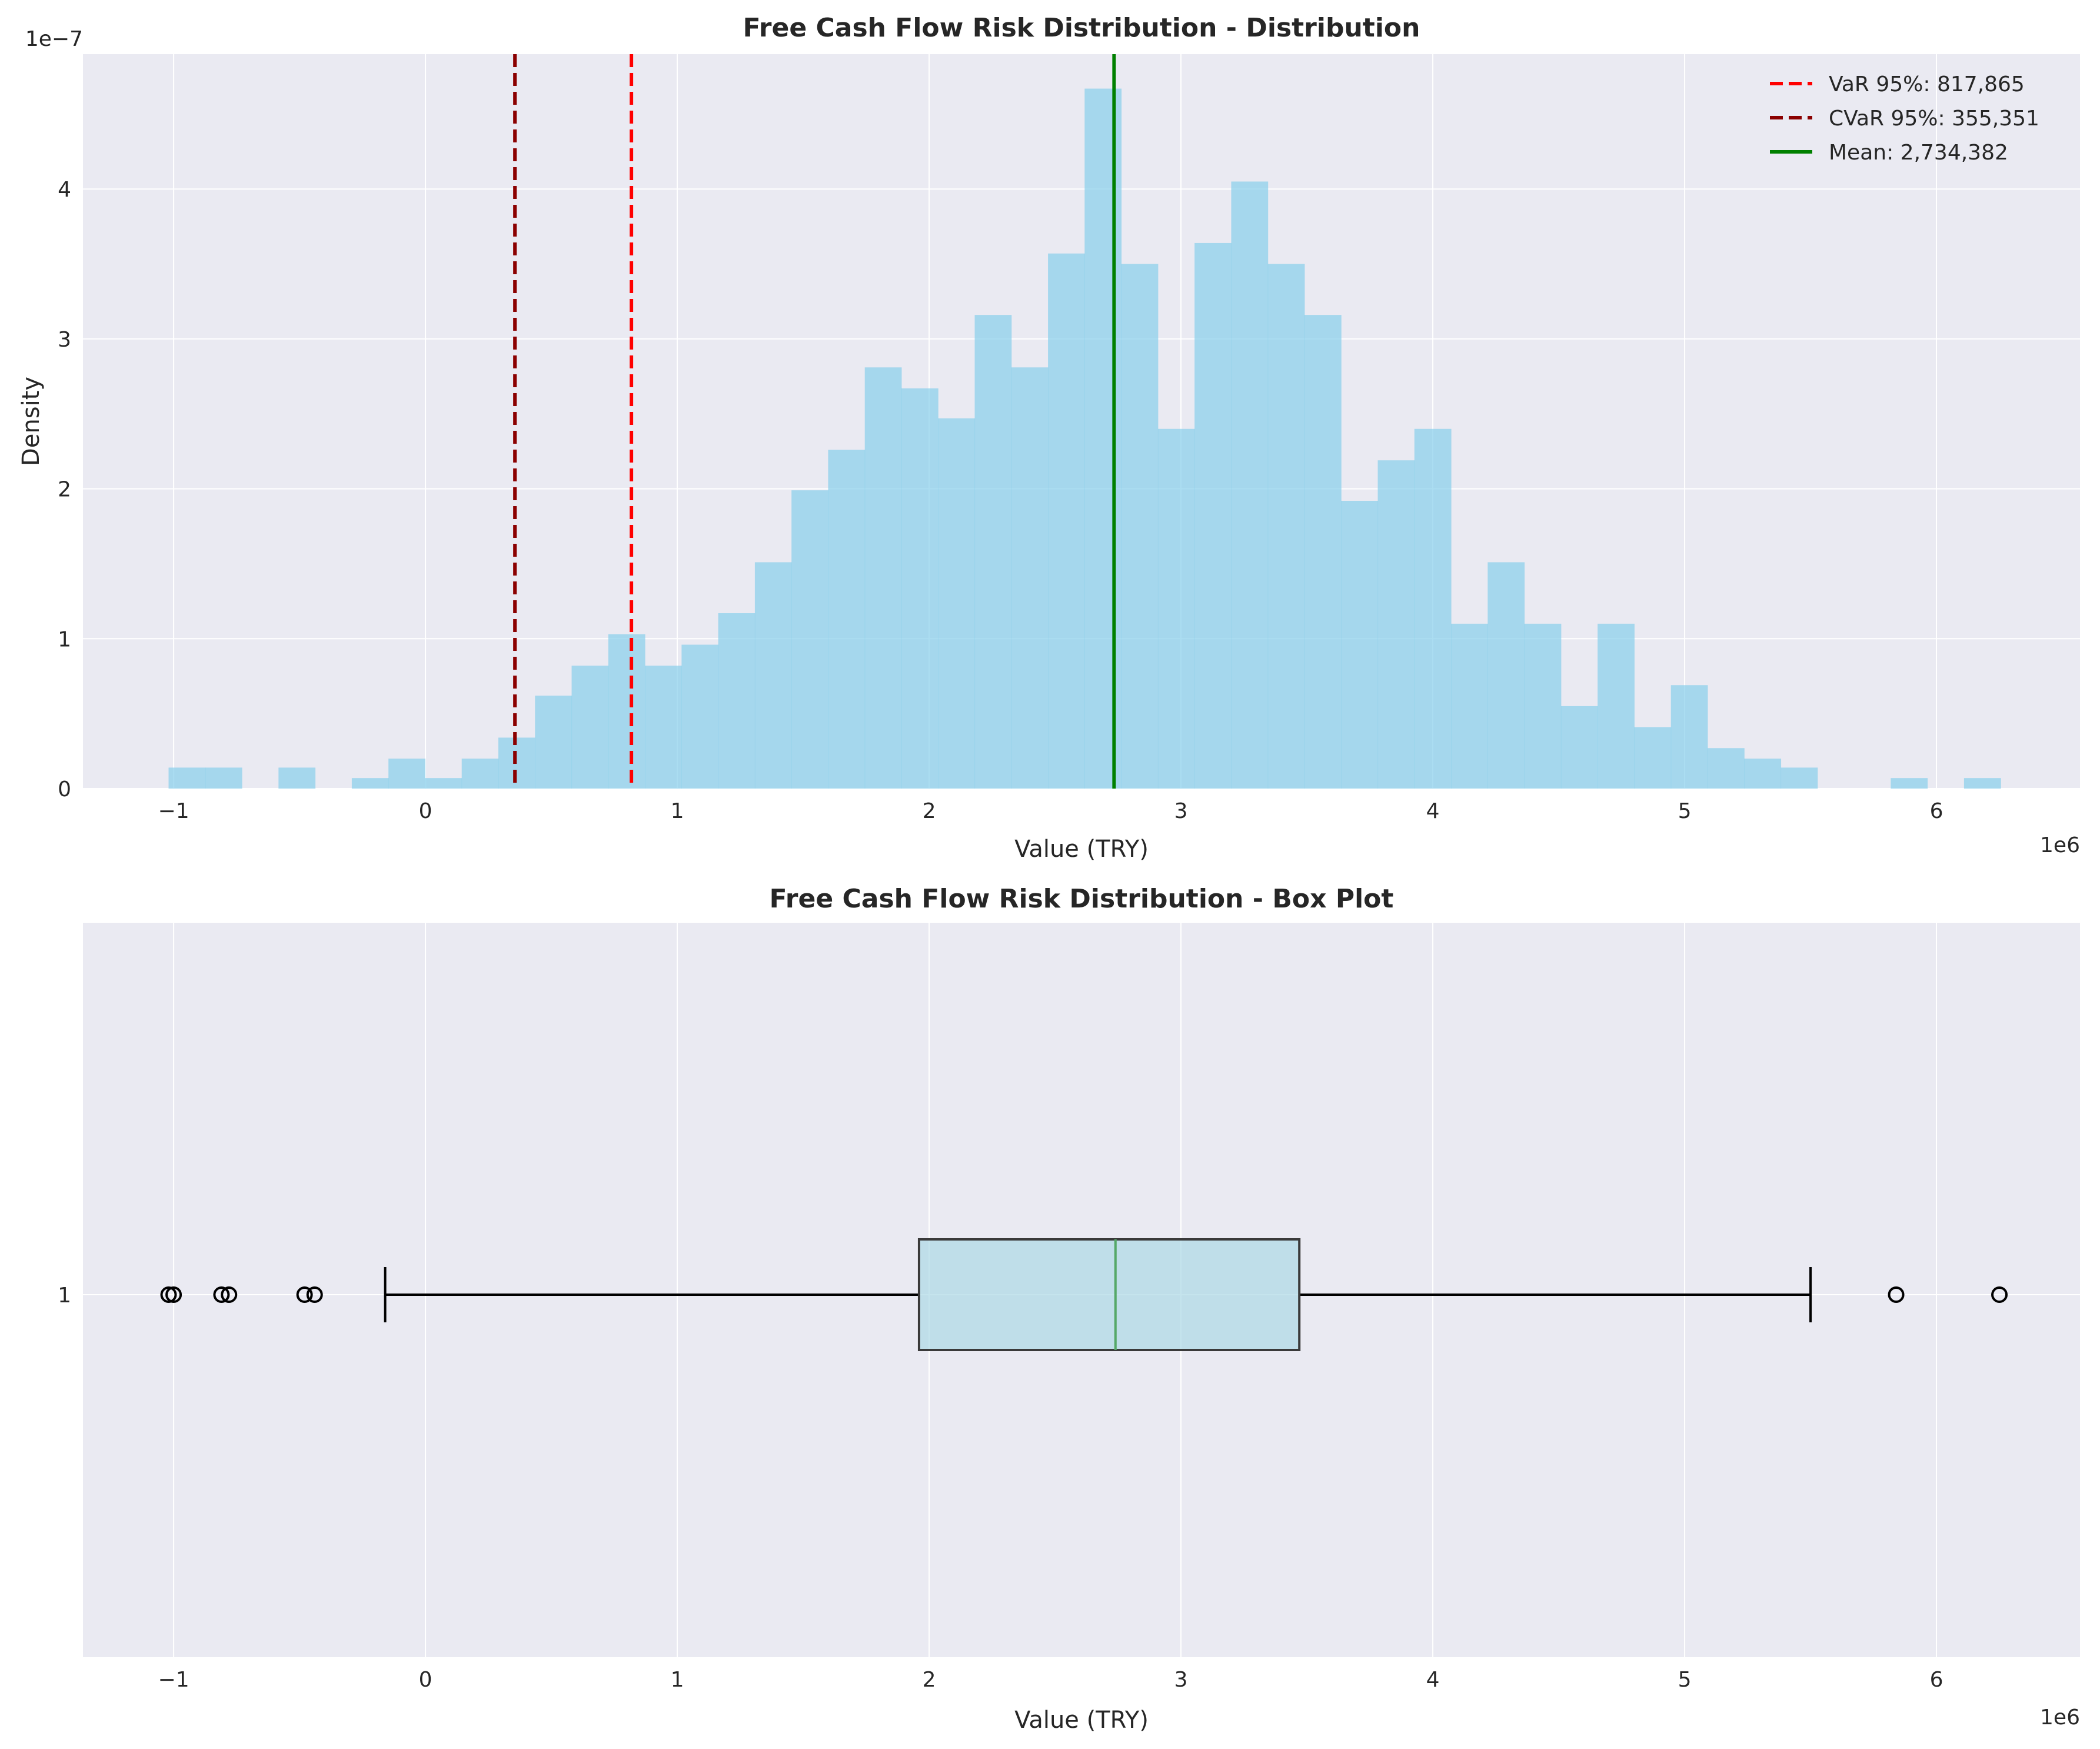 The image size is (2100, 1749). I want to click on histogram-y-offset-text: 1e−7, so click(54, 39).